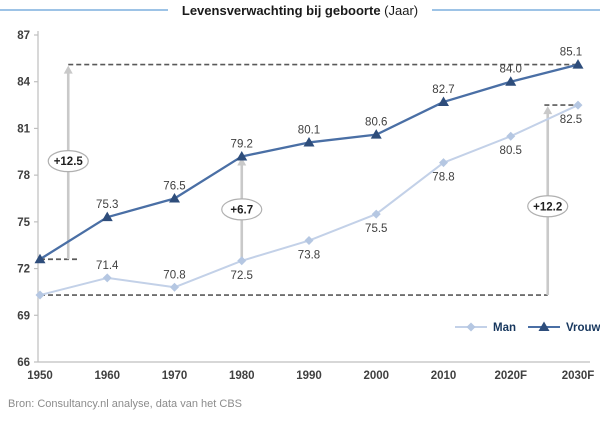  Describe the element at coordinates (107, 376) in the screenshot. I see `x-tick-label: 1960` at that location.